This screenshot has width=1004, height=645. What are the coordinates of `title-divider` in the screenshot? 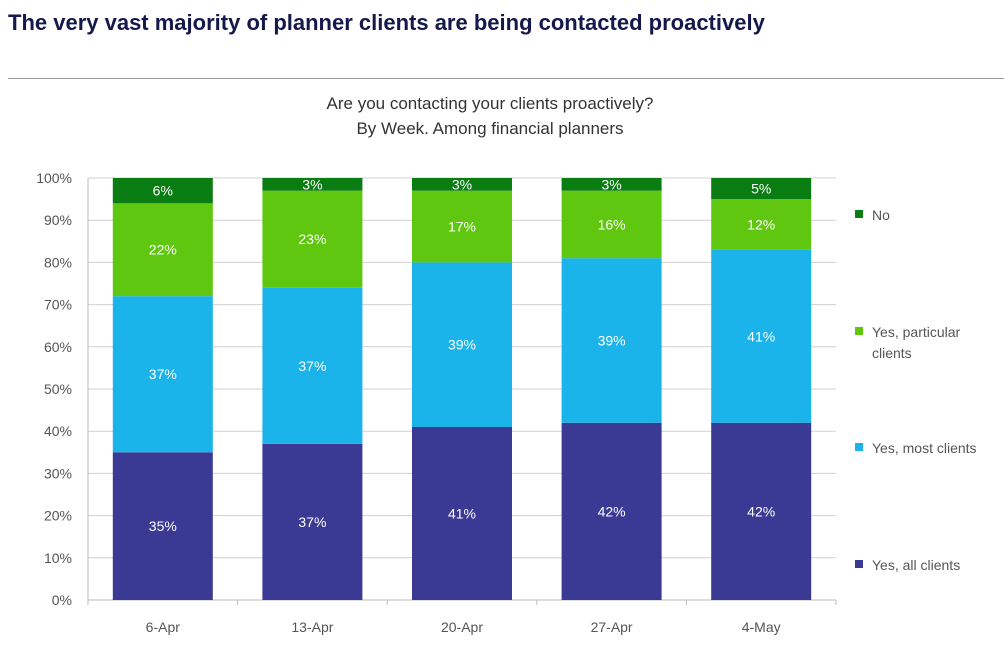 It's located at (506, 78).